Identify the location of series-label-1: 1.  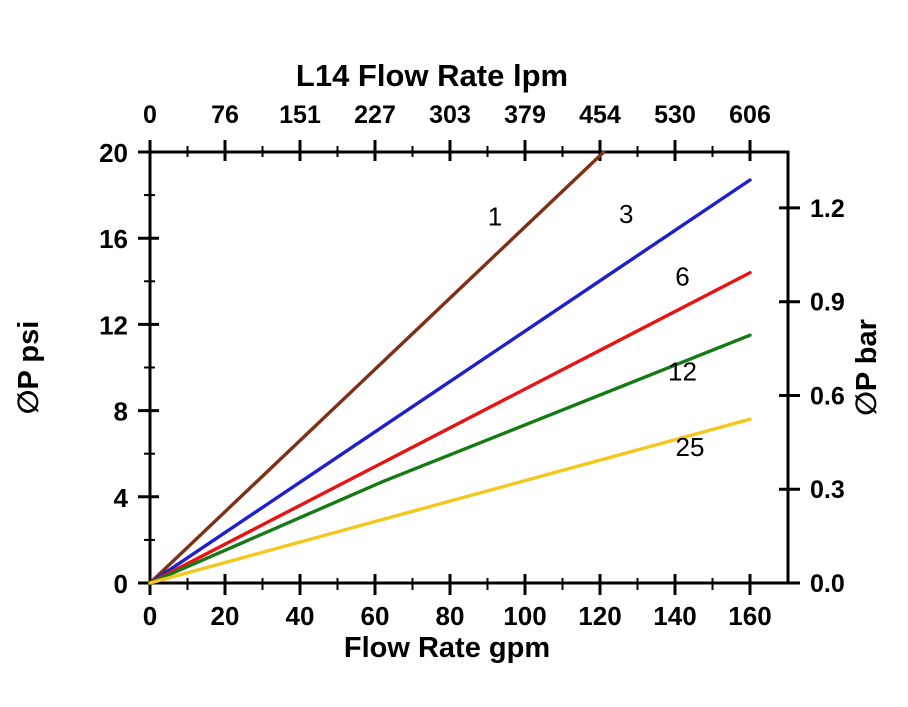
(495, 216).